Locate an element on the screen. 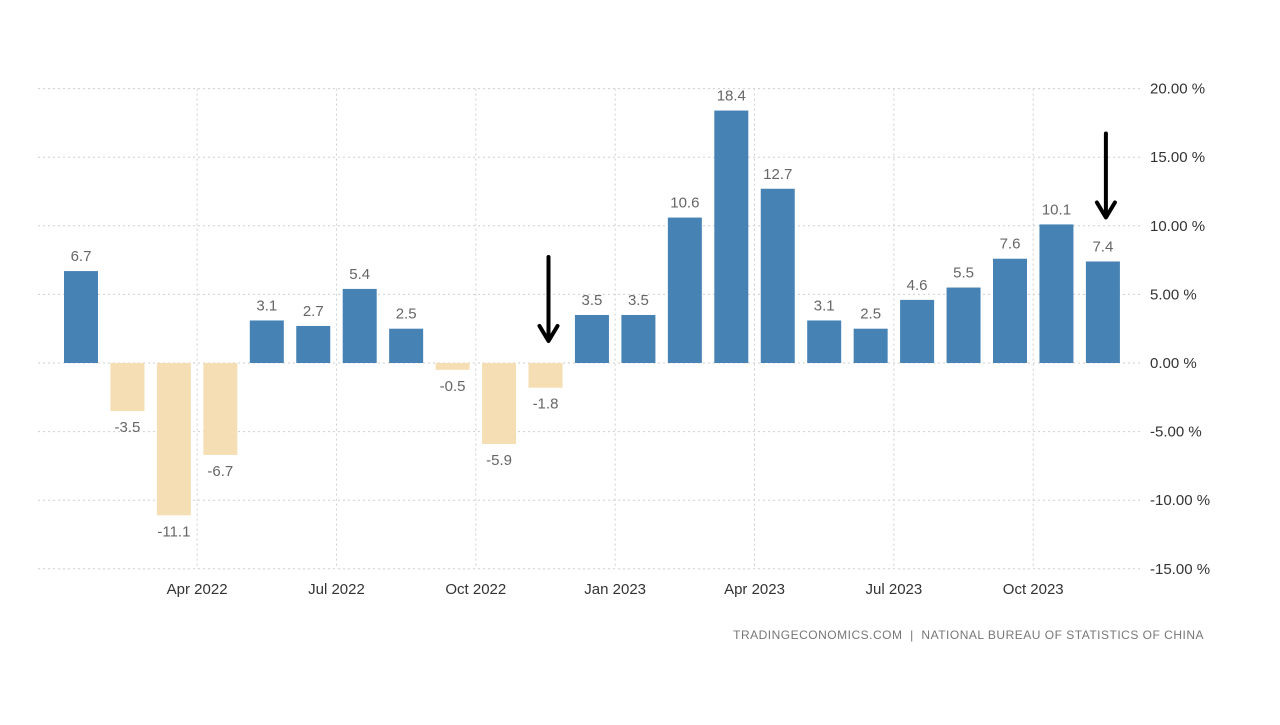 Image resolution: width=1280 pixels, height=725 pixels. data-label-sep-2022: 2.5 is located at coordinates (406, 314).